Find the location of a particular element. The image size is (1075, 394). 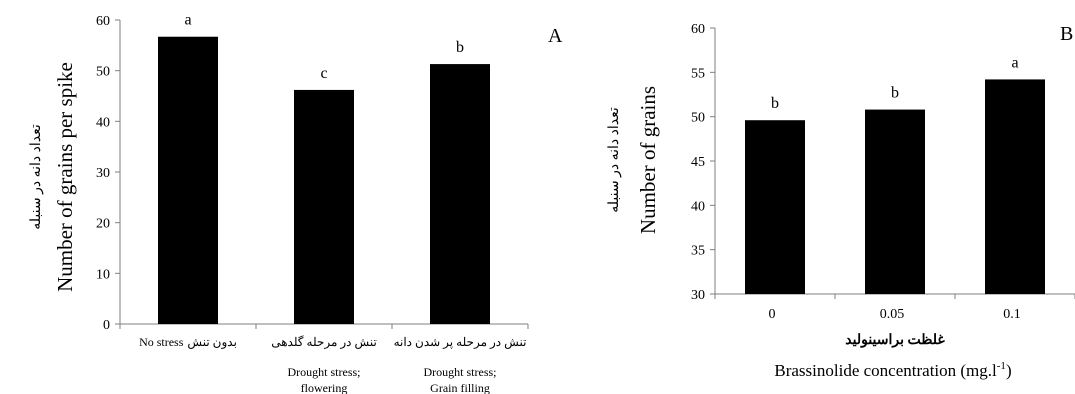

significance-letter: c is located at coordinates (323, 73).